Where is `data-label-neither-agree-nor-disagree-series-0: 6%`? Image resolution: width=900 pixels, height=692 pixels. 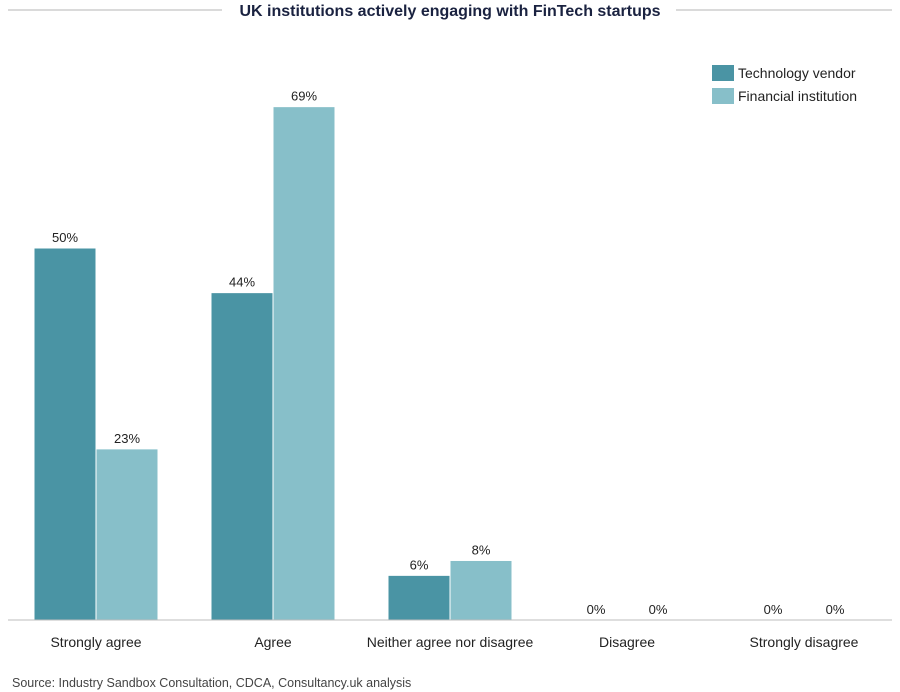
data-label-neither-agree-nor-disagree-series-0: 6% is located at coordinates (419, 564).